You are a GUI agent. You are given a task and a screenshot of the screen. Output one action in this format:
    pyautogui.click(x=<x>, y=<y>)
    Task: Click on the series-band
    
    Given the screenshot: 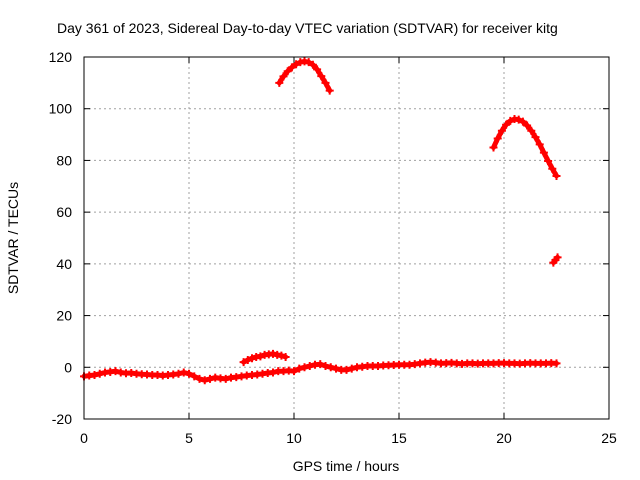 What is the action you would take?
    pyautogui.click(x=525, y=147)
    